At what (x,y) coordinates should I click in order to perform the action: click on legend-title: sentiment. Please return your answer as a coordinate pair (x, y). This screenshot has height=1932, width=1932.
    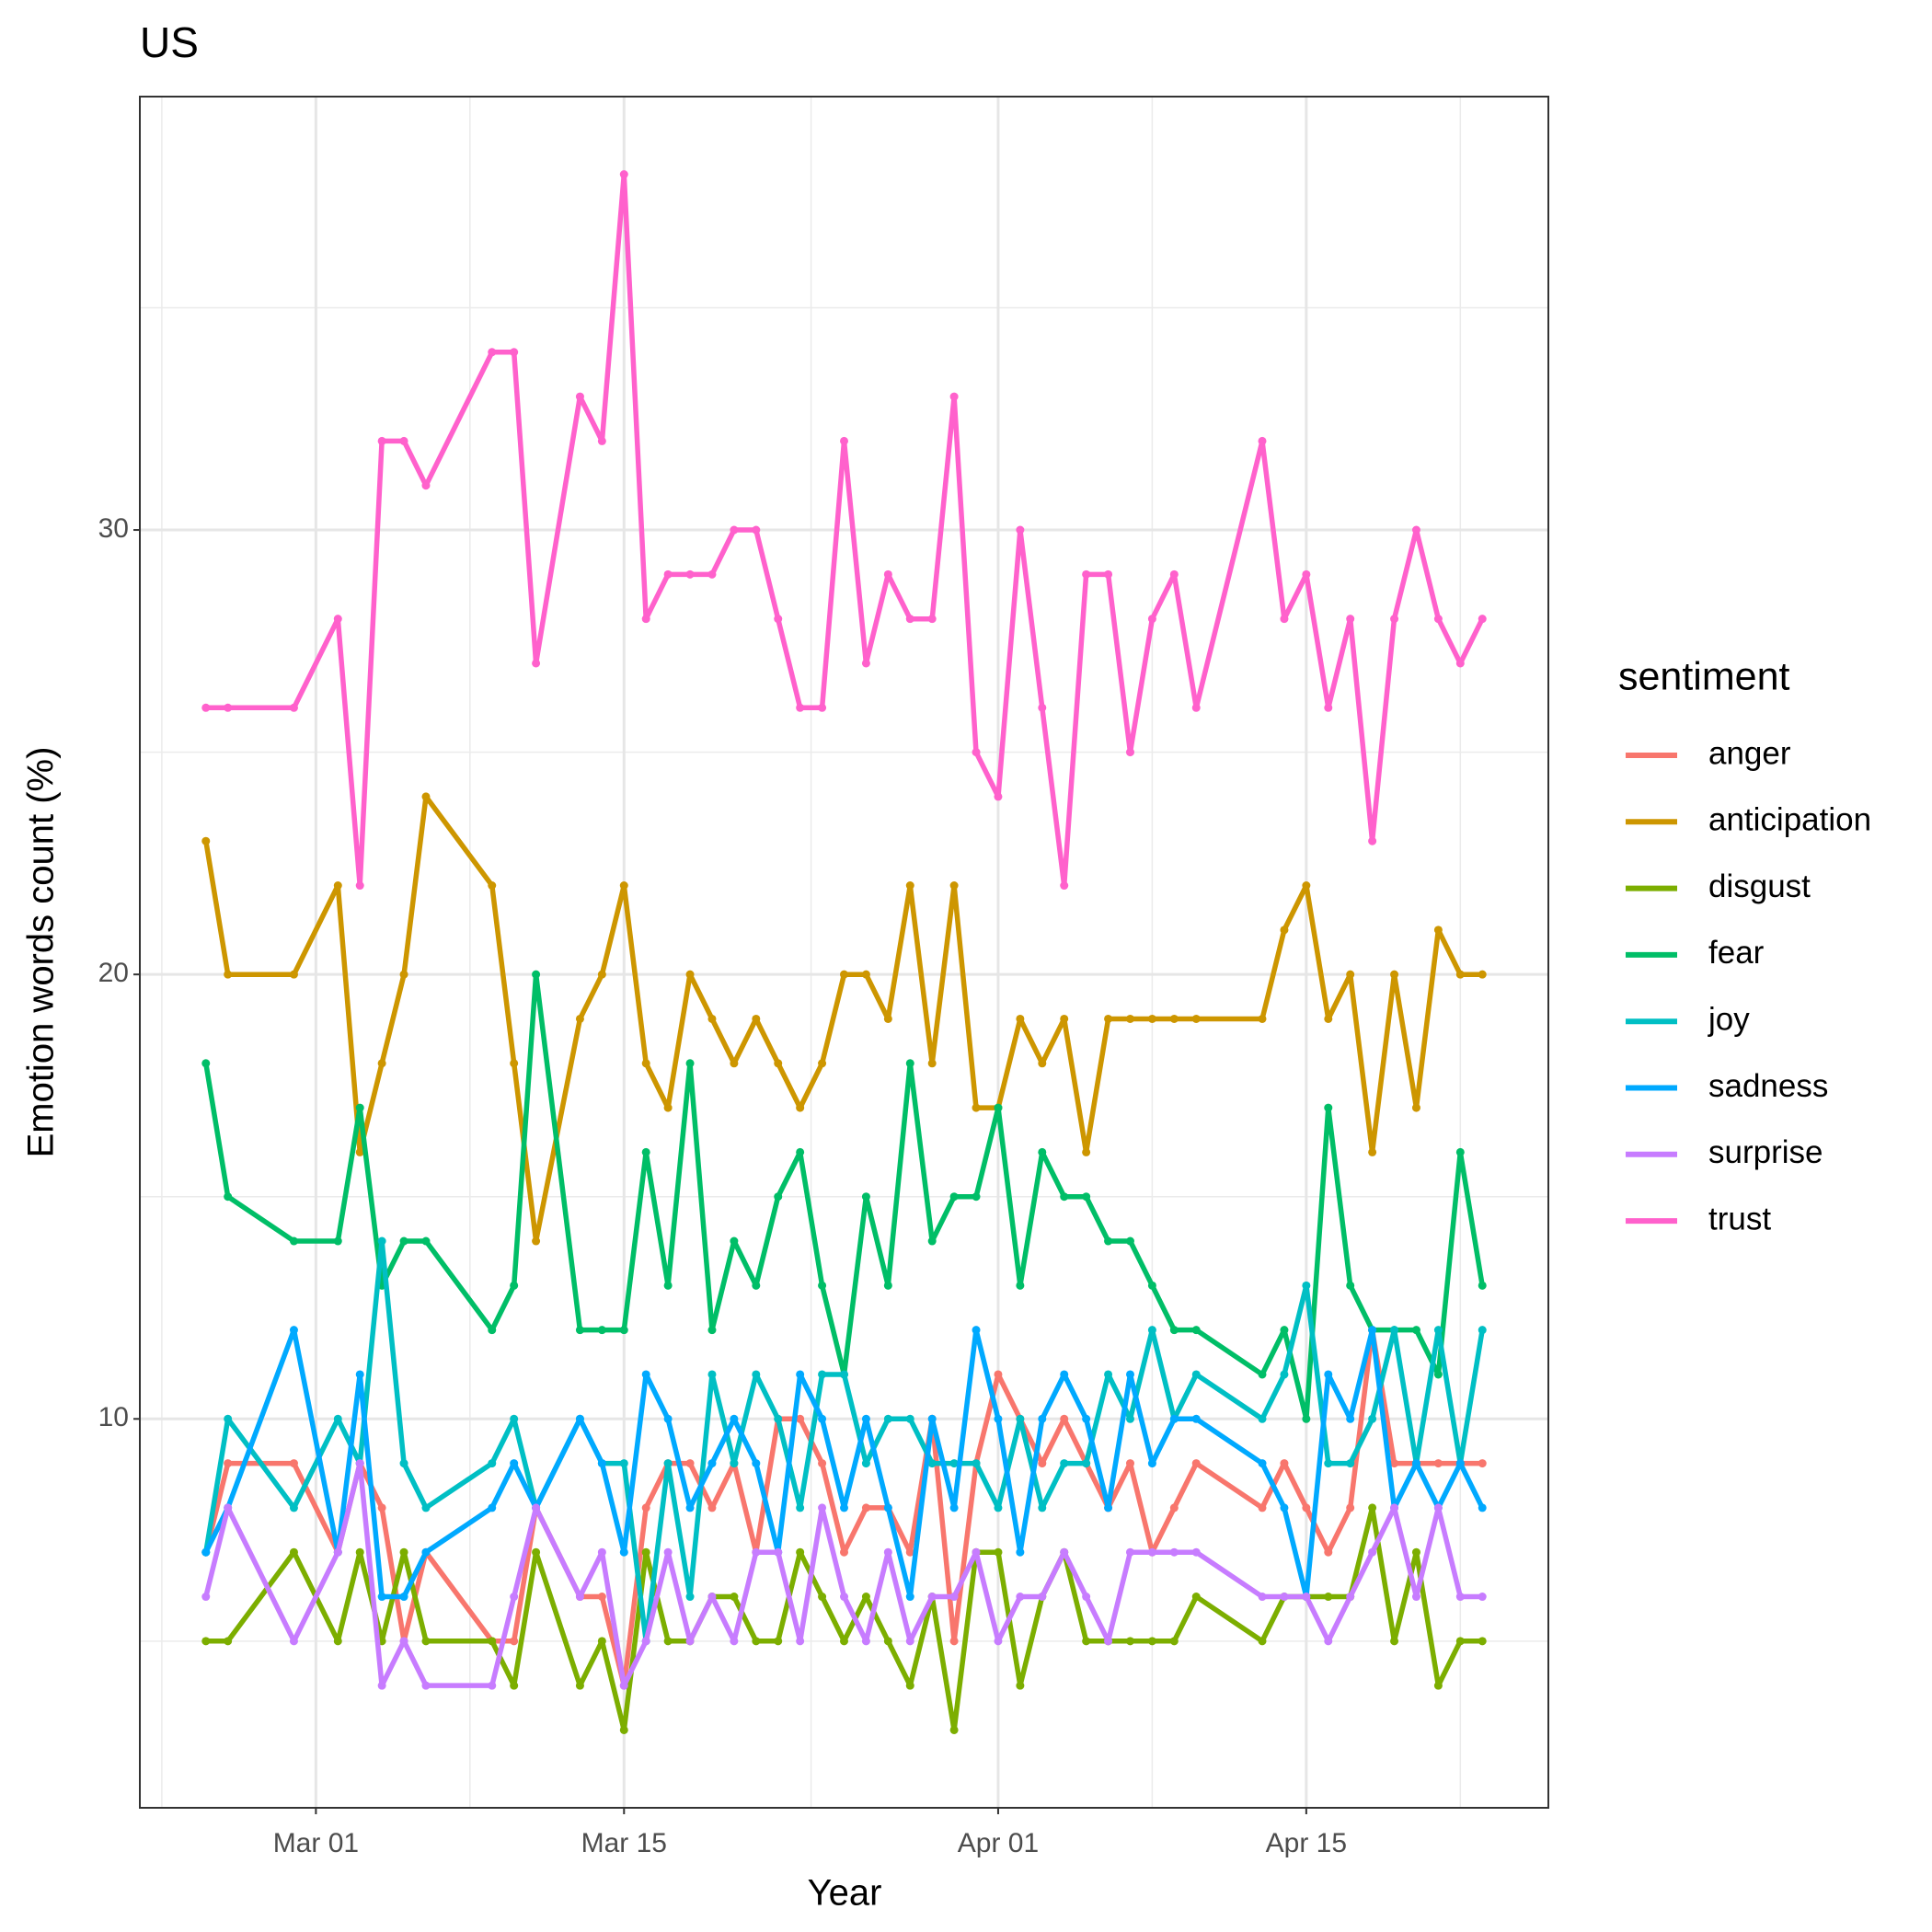
    Looking at the image, I should click on (1703, 676).